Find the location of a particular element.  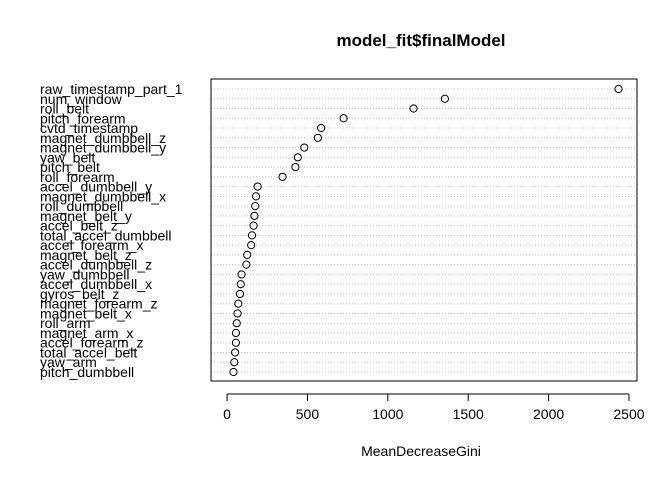

x-axis-title: MeanDecreaseGini is located at coordinates (421, 451).